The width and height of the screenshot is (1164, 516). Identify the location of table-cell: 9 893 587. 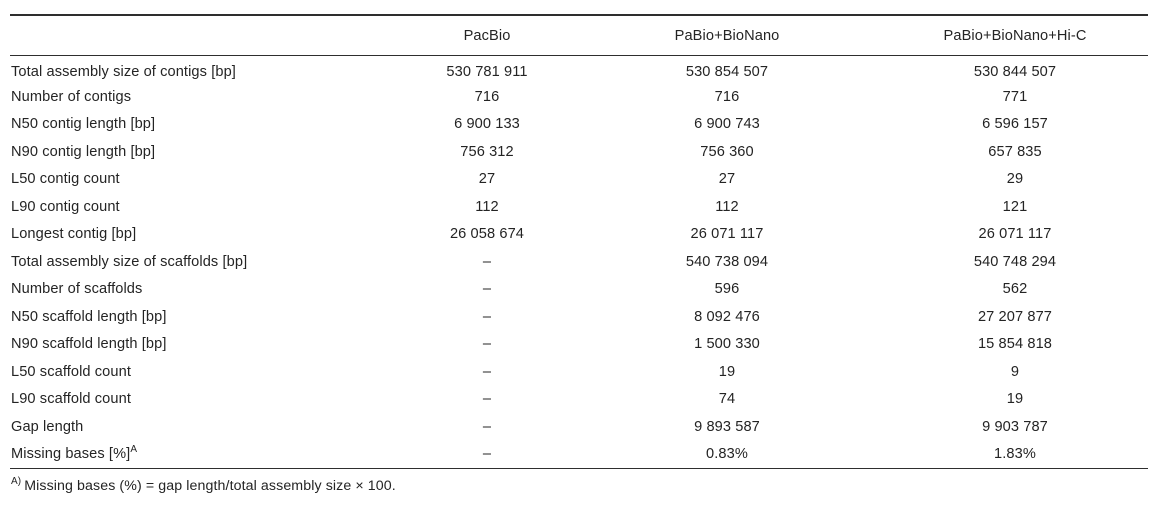
(727, 426).